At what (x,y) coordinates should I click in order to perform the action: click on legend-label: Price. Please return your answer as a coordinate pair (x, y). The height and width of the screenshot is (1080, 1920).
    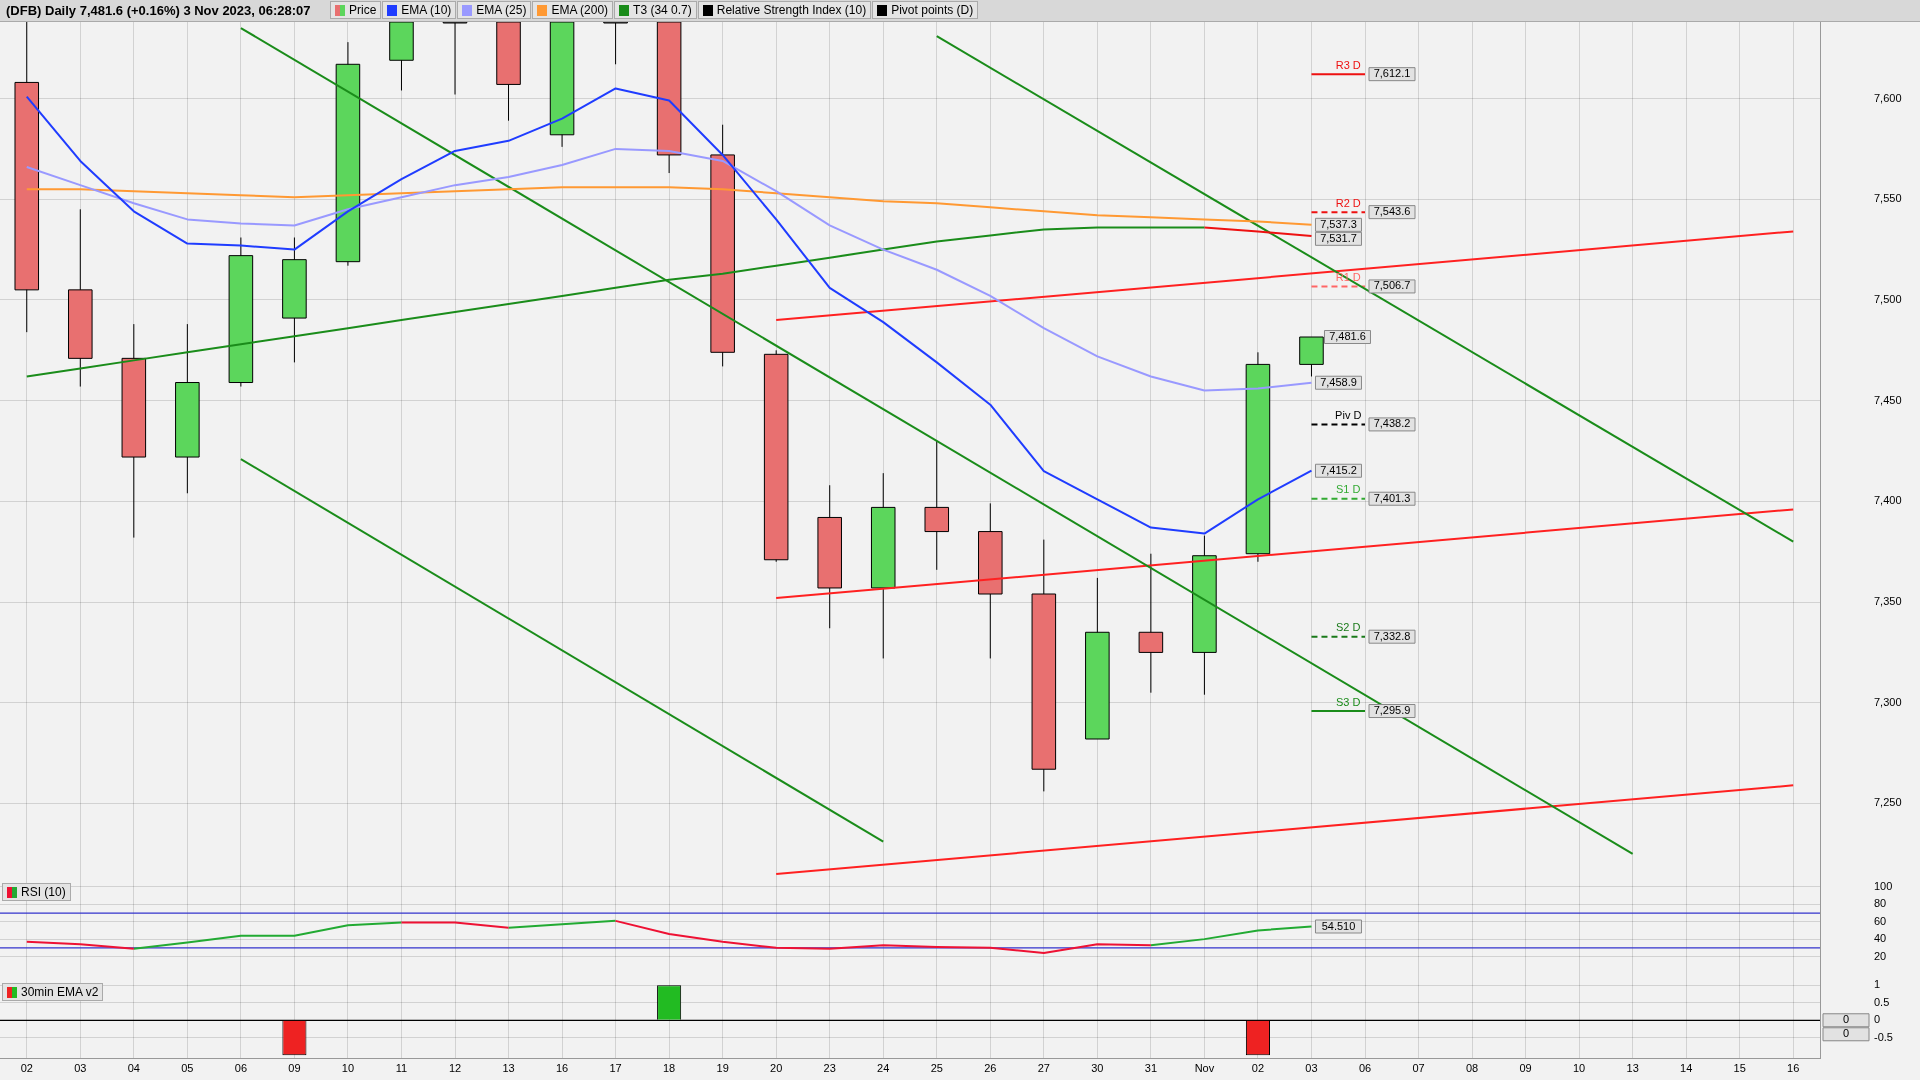
    Looking at the image, I should click on (363, 10).